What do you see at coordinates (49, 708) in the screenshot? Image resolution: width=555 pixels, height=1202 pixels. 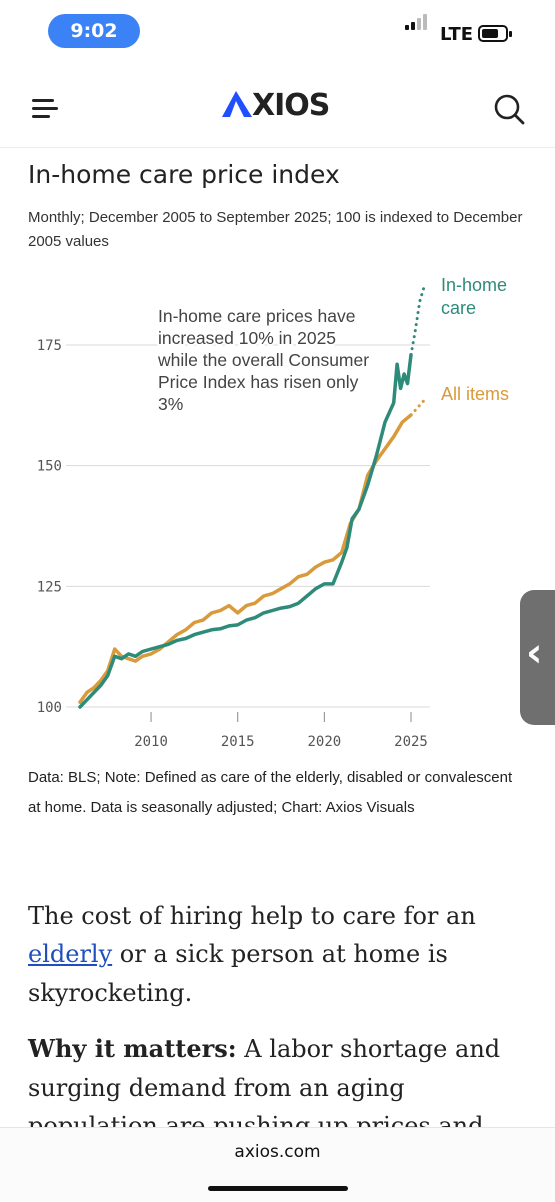 I see `y-tick-label: 100` at bounding box center [49, 708].